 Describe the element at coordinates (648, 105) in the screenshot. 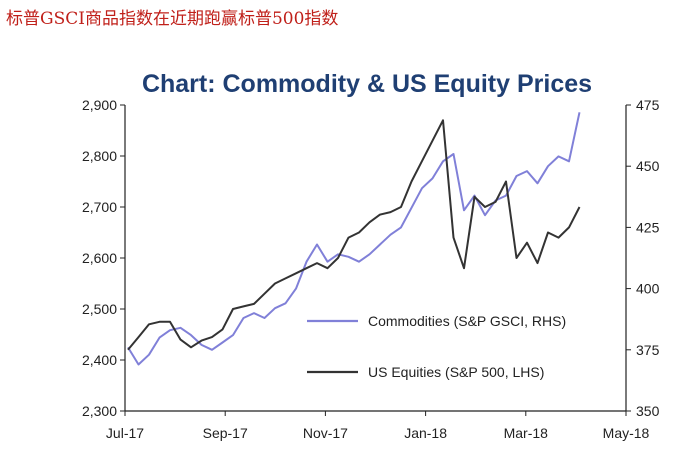

I see `right-tick-label: 475` at that location.